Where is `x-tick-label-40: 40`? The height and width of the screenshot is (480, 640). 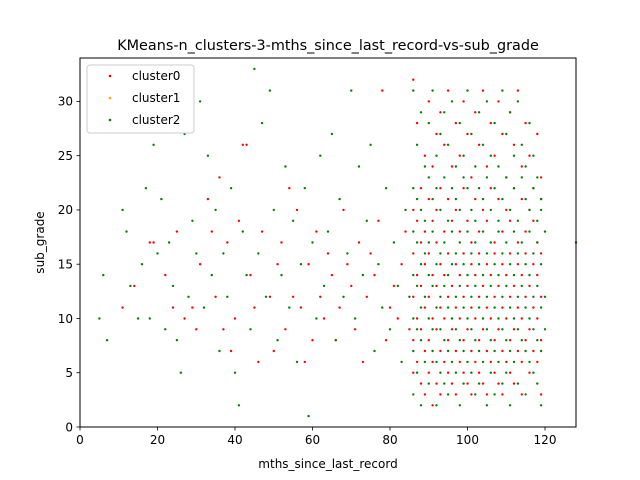
x-tick-label-40: 40 is located at coordinates (234, 440).